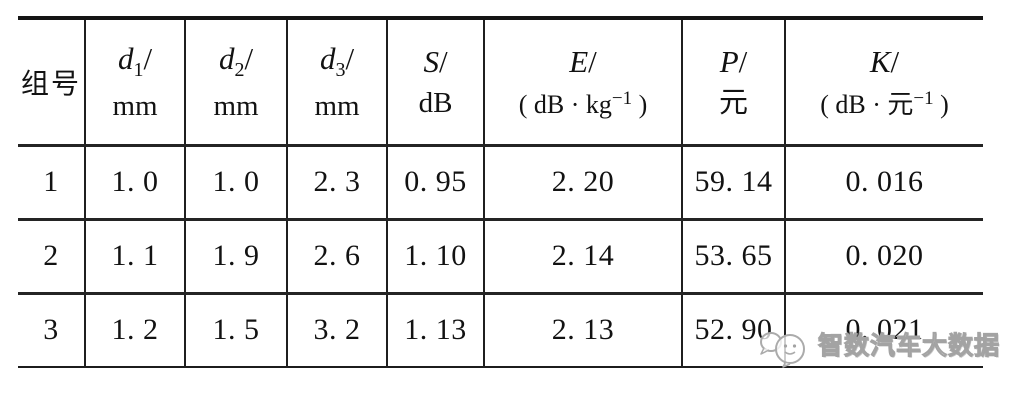 Image resolution: width=1023 pixels, height=400 pixels. I want to click on watermark: 智数汽车大数据, so click(879, 344).